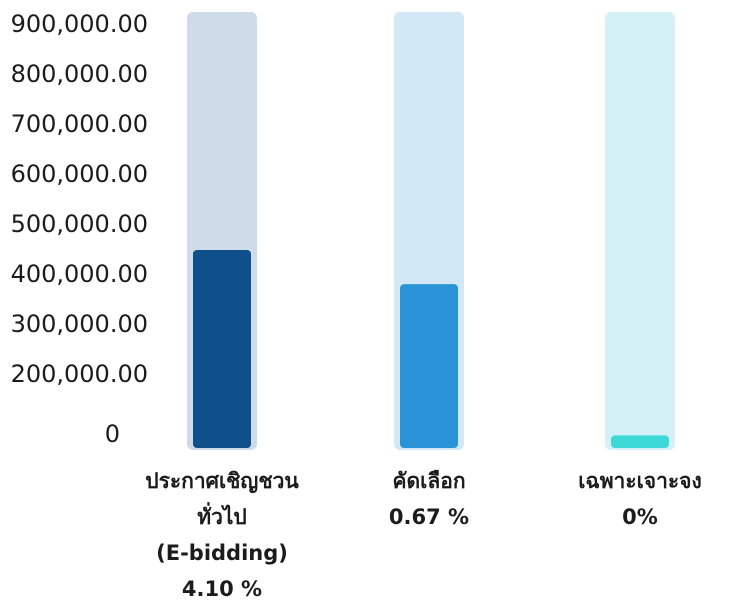 Image resolution: width=736 pixels, height=602 pixels. I want to click on percent-label: 4.10 %, so click(222, 589).